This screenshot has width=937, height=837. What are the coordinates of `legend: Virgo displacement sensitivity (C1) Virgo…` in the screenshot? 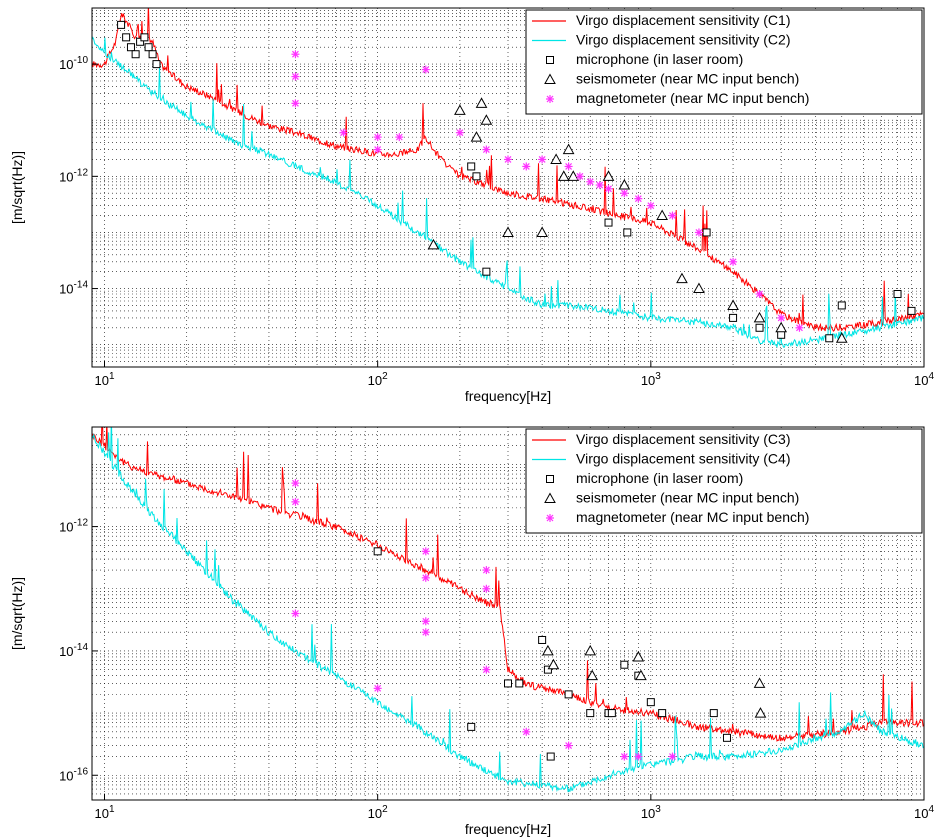 It's located at (724, 62).